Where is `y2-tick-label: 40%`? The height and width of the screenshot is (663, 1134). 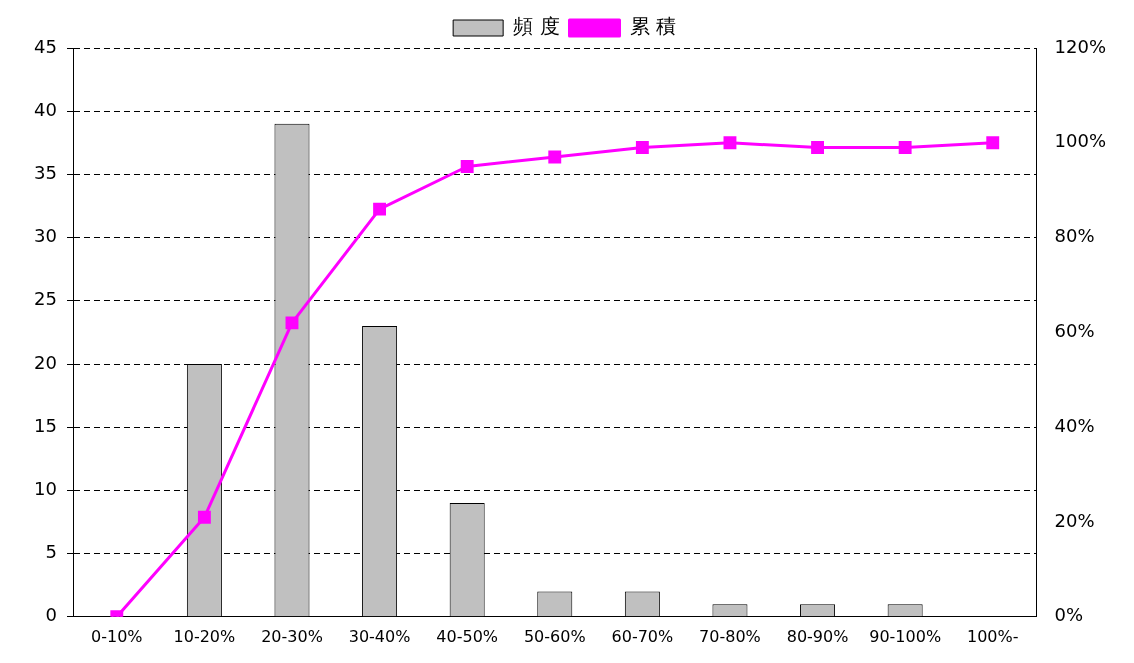
y2-tick-label: 40% is located at coordinates (1074, 425).